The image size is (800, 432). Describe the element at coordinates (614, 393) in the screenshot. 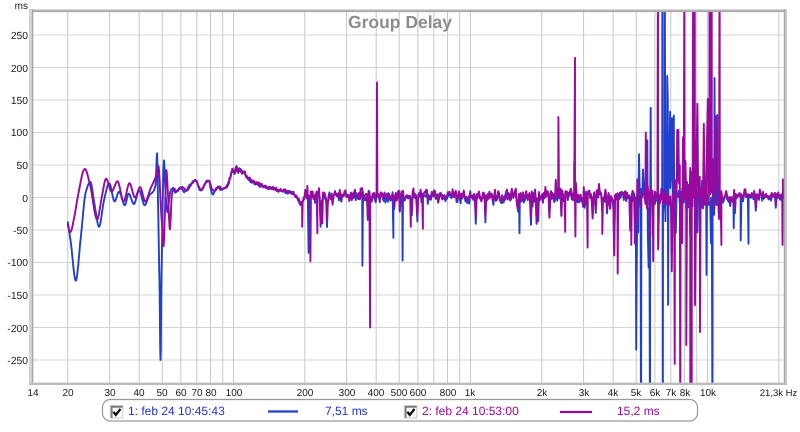

I see `svg-text: 4k` at that location.